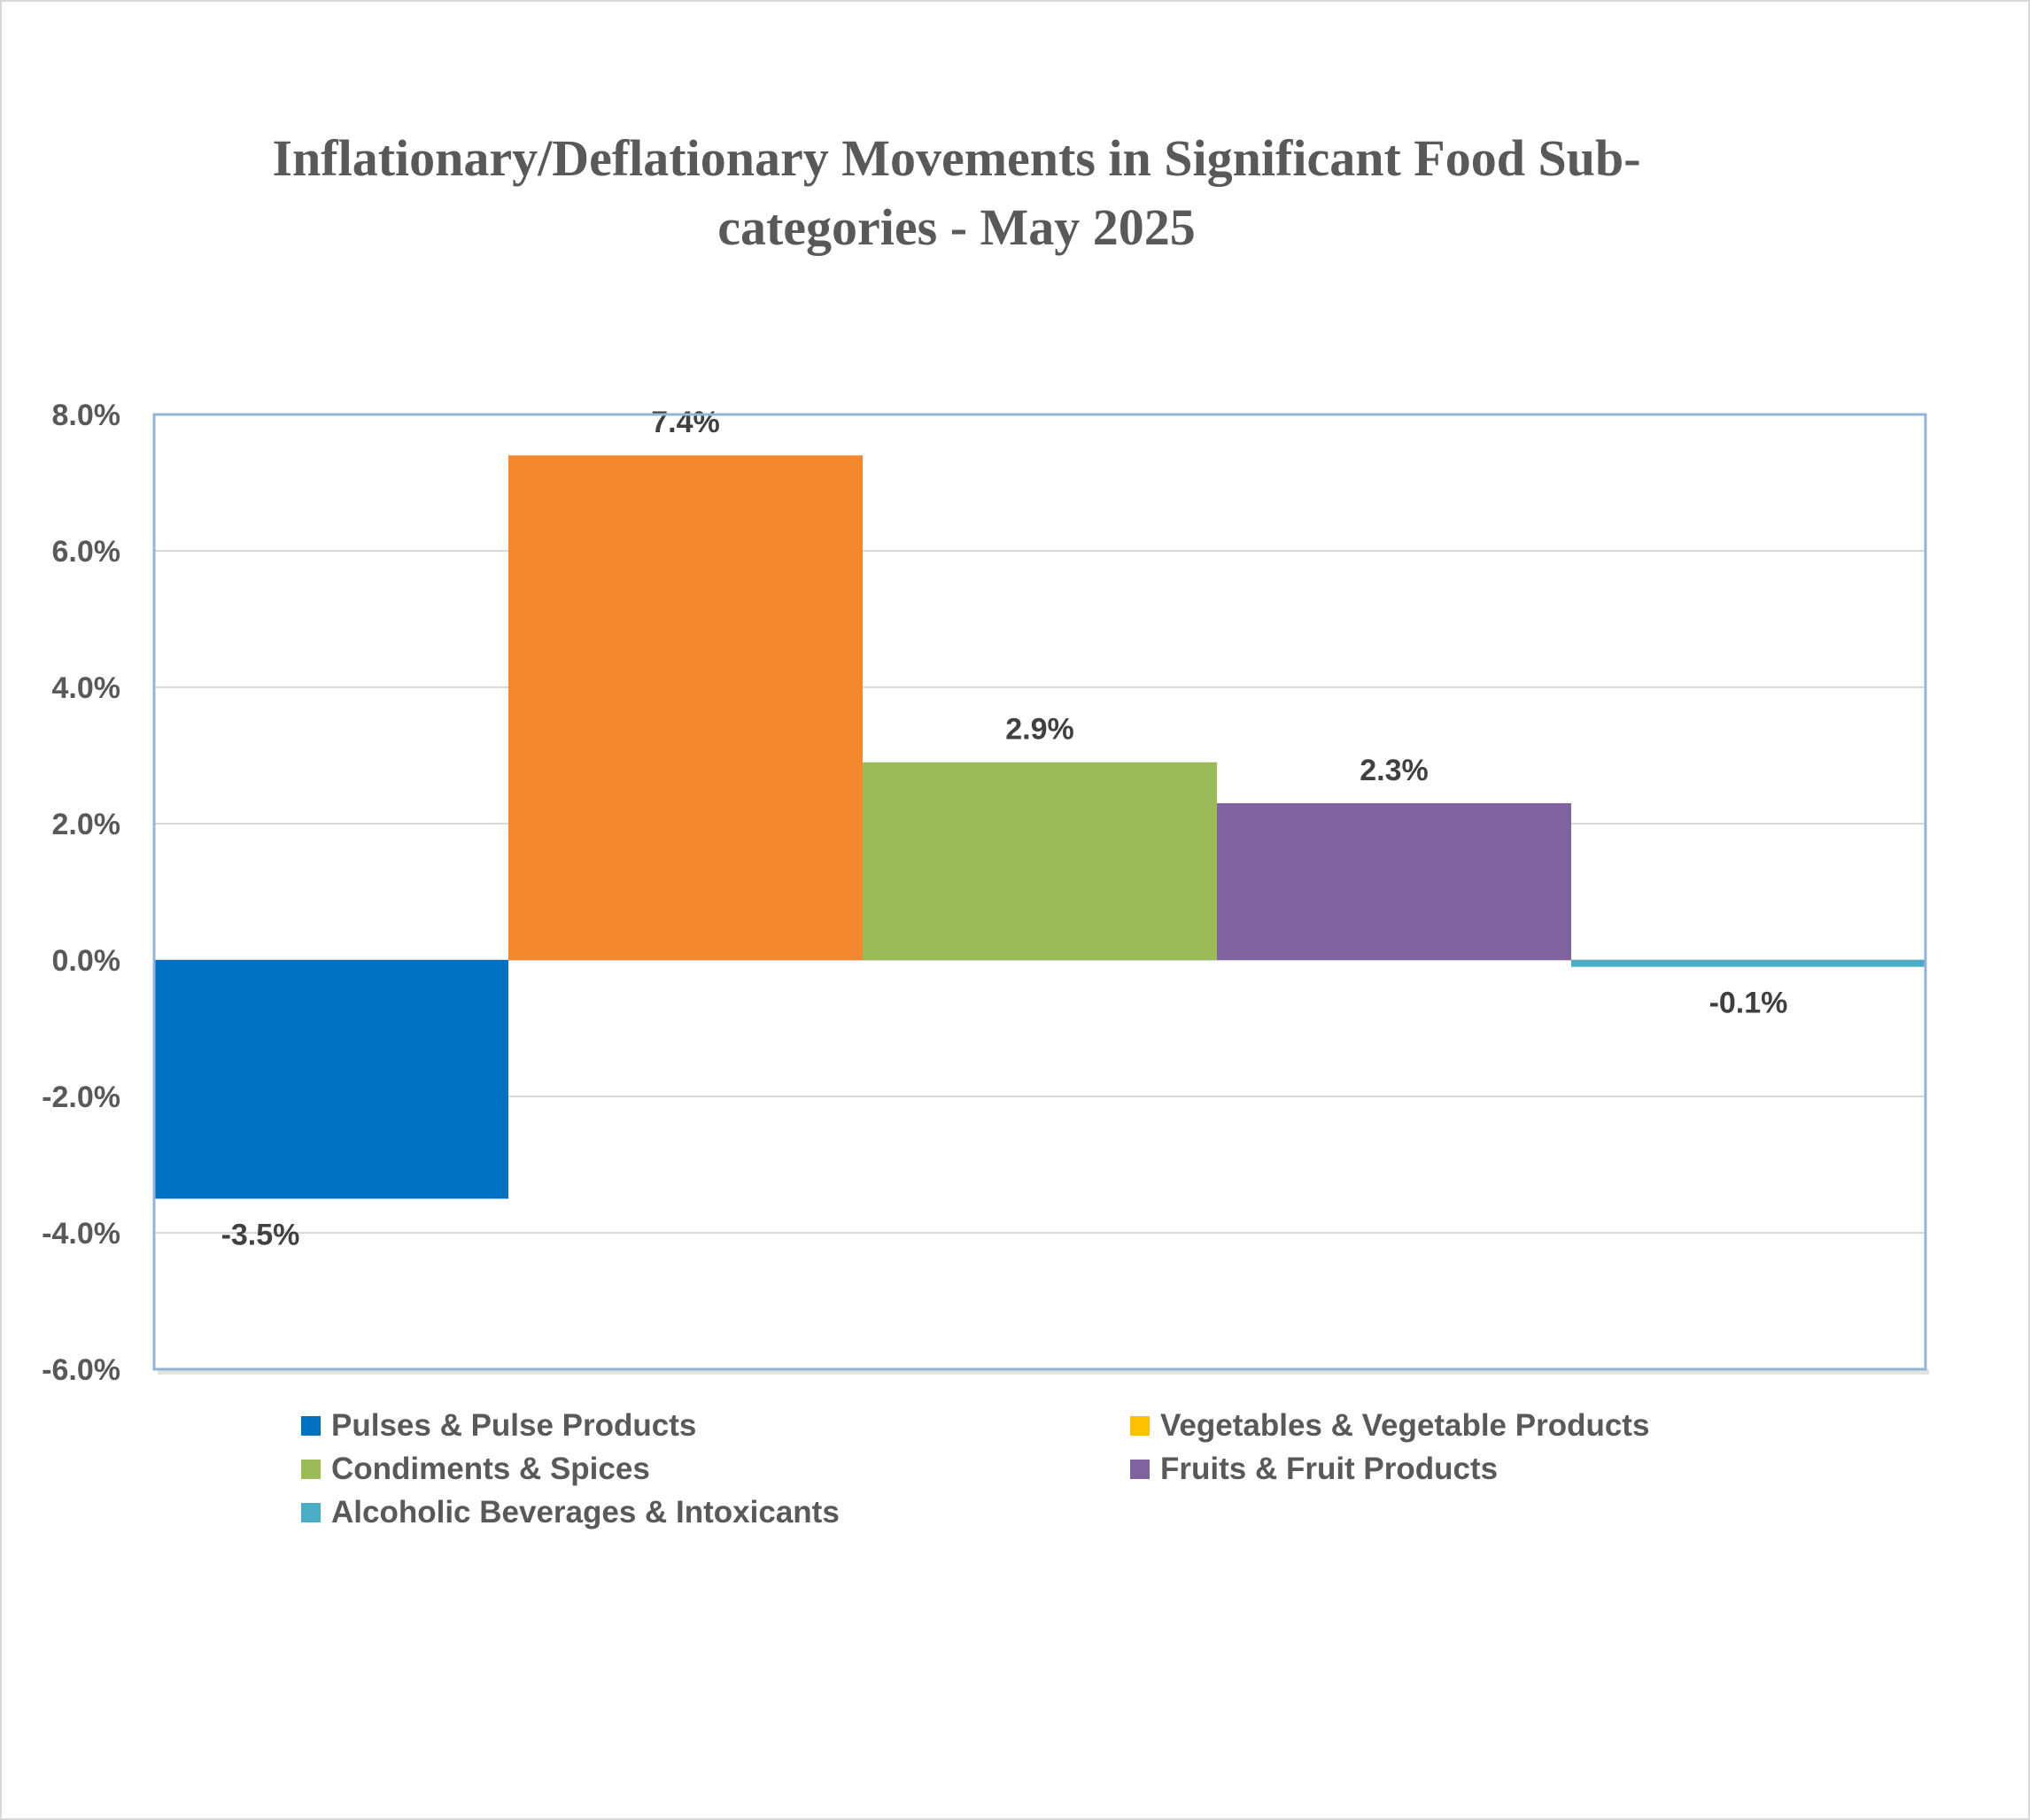 The image size is (2030, 1820). I want to click on legend-label: Vegetables & Vegetable Products, so click(1405, 1425).